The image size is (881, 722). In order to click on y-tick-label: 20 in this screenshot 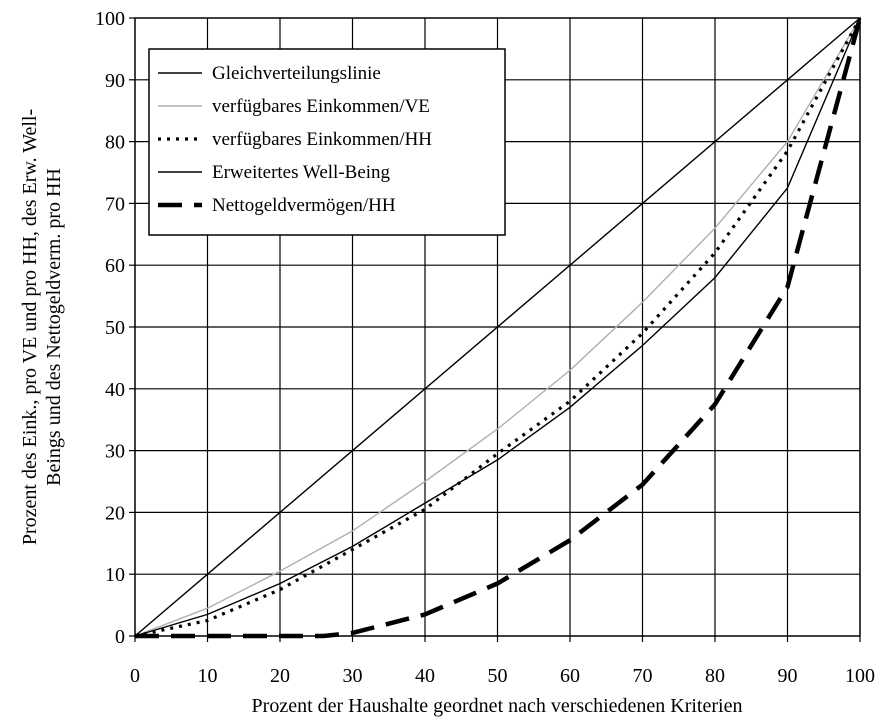, I will do `click(115, 513)`.